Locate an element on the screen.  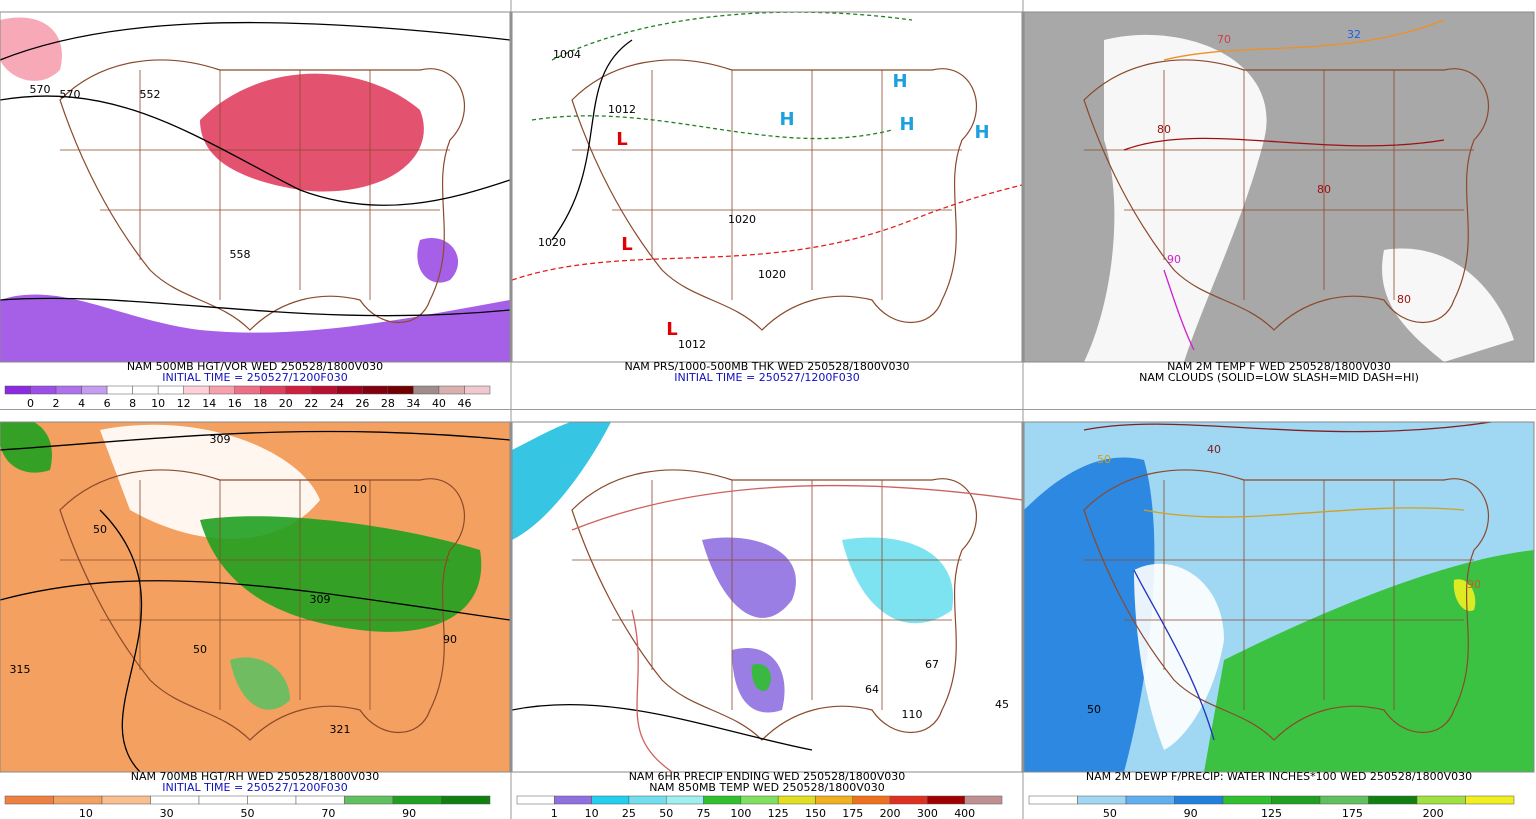
contour-label: 32 is located at coordinates (1354, 34).